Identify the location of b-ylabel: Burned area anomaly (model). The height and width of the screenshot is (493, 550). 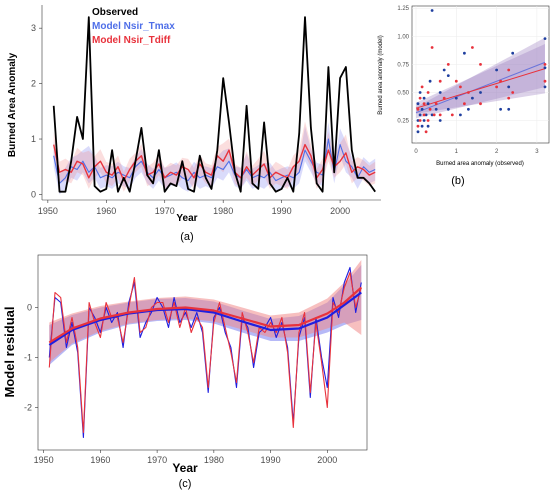
(381, 74).